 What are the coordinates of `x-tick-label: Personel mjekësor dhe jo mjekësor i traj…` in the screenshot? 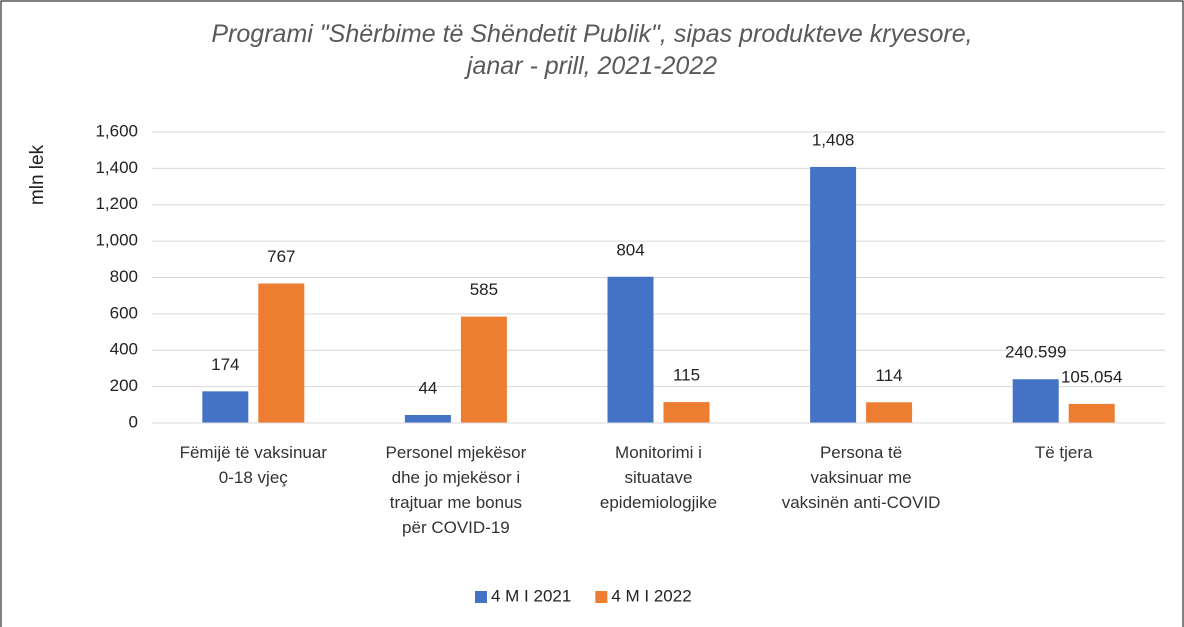 It's located at (456, 490).